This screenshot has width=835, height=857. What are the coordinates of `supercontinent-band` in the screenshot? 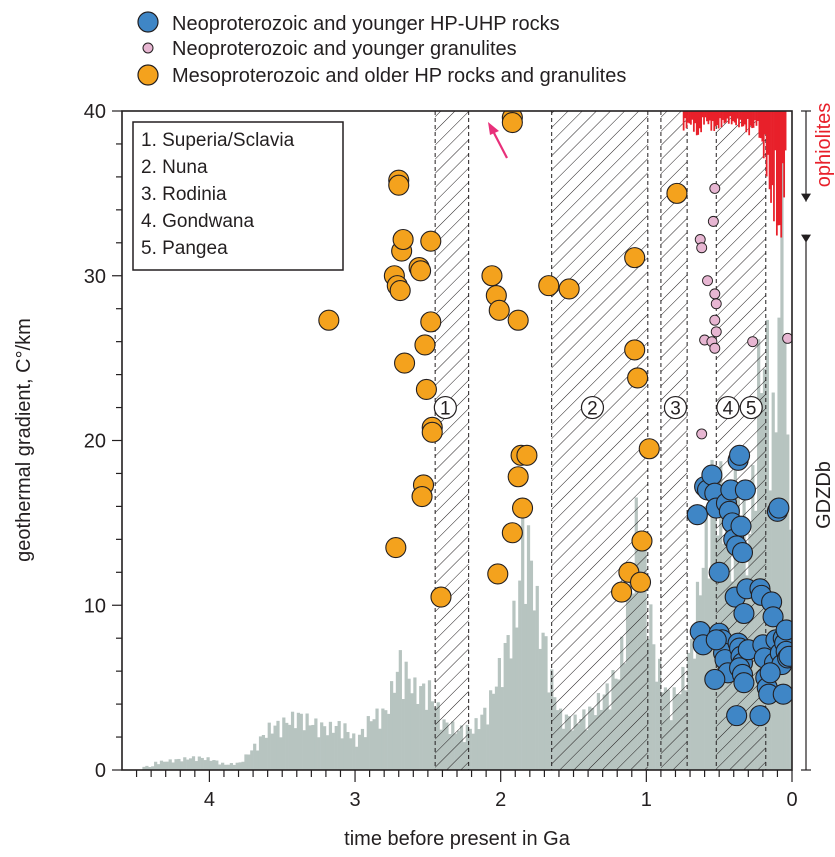 It's located at (452, 440).